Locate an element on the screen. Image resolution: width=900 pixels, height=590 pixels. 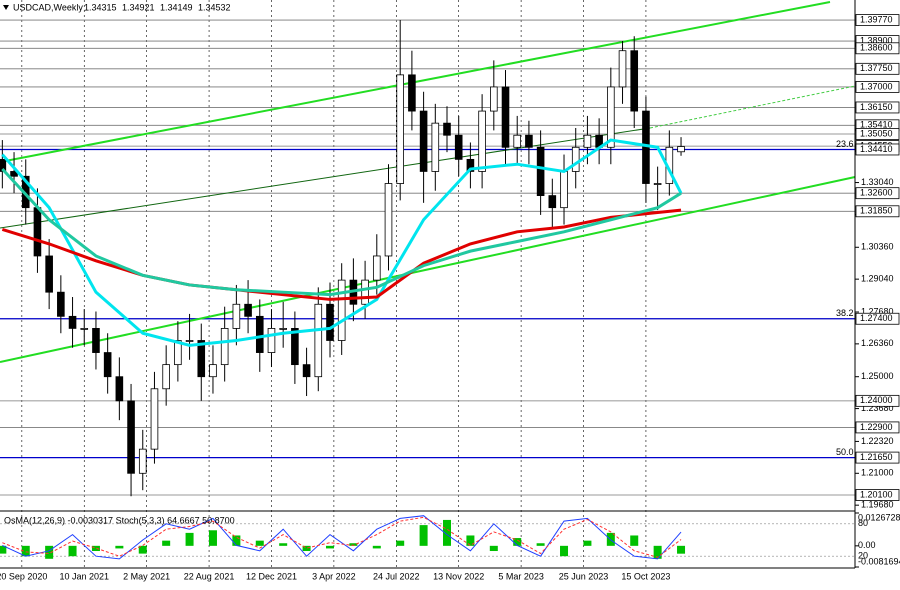
level-label: 1.35050 is located at coordinates (876, 133).